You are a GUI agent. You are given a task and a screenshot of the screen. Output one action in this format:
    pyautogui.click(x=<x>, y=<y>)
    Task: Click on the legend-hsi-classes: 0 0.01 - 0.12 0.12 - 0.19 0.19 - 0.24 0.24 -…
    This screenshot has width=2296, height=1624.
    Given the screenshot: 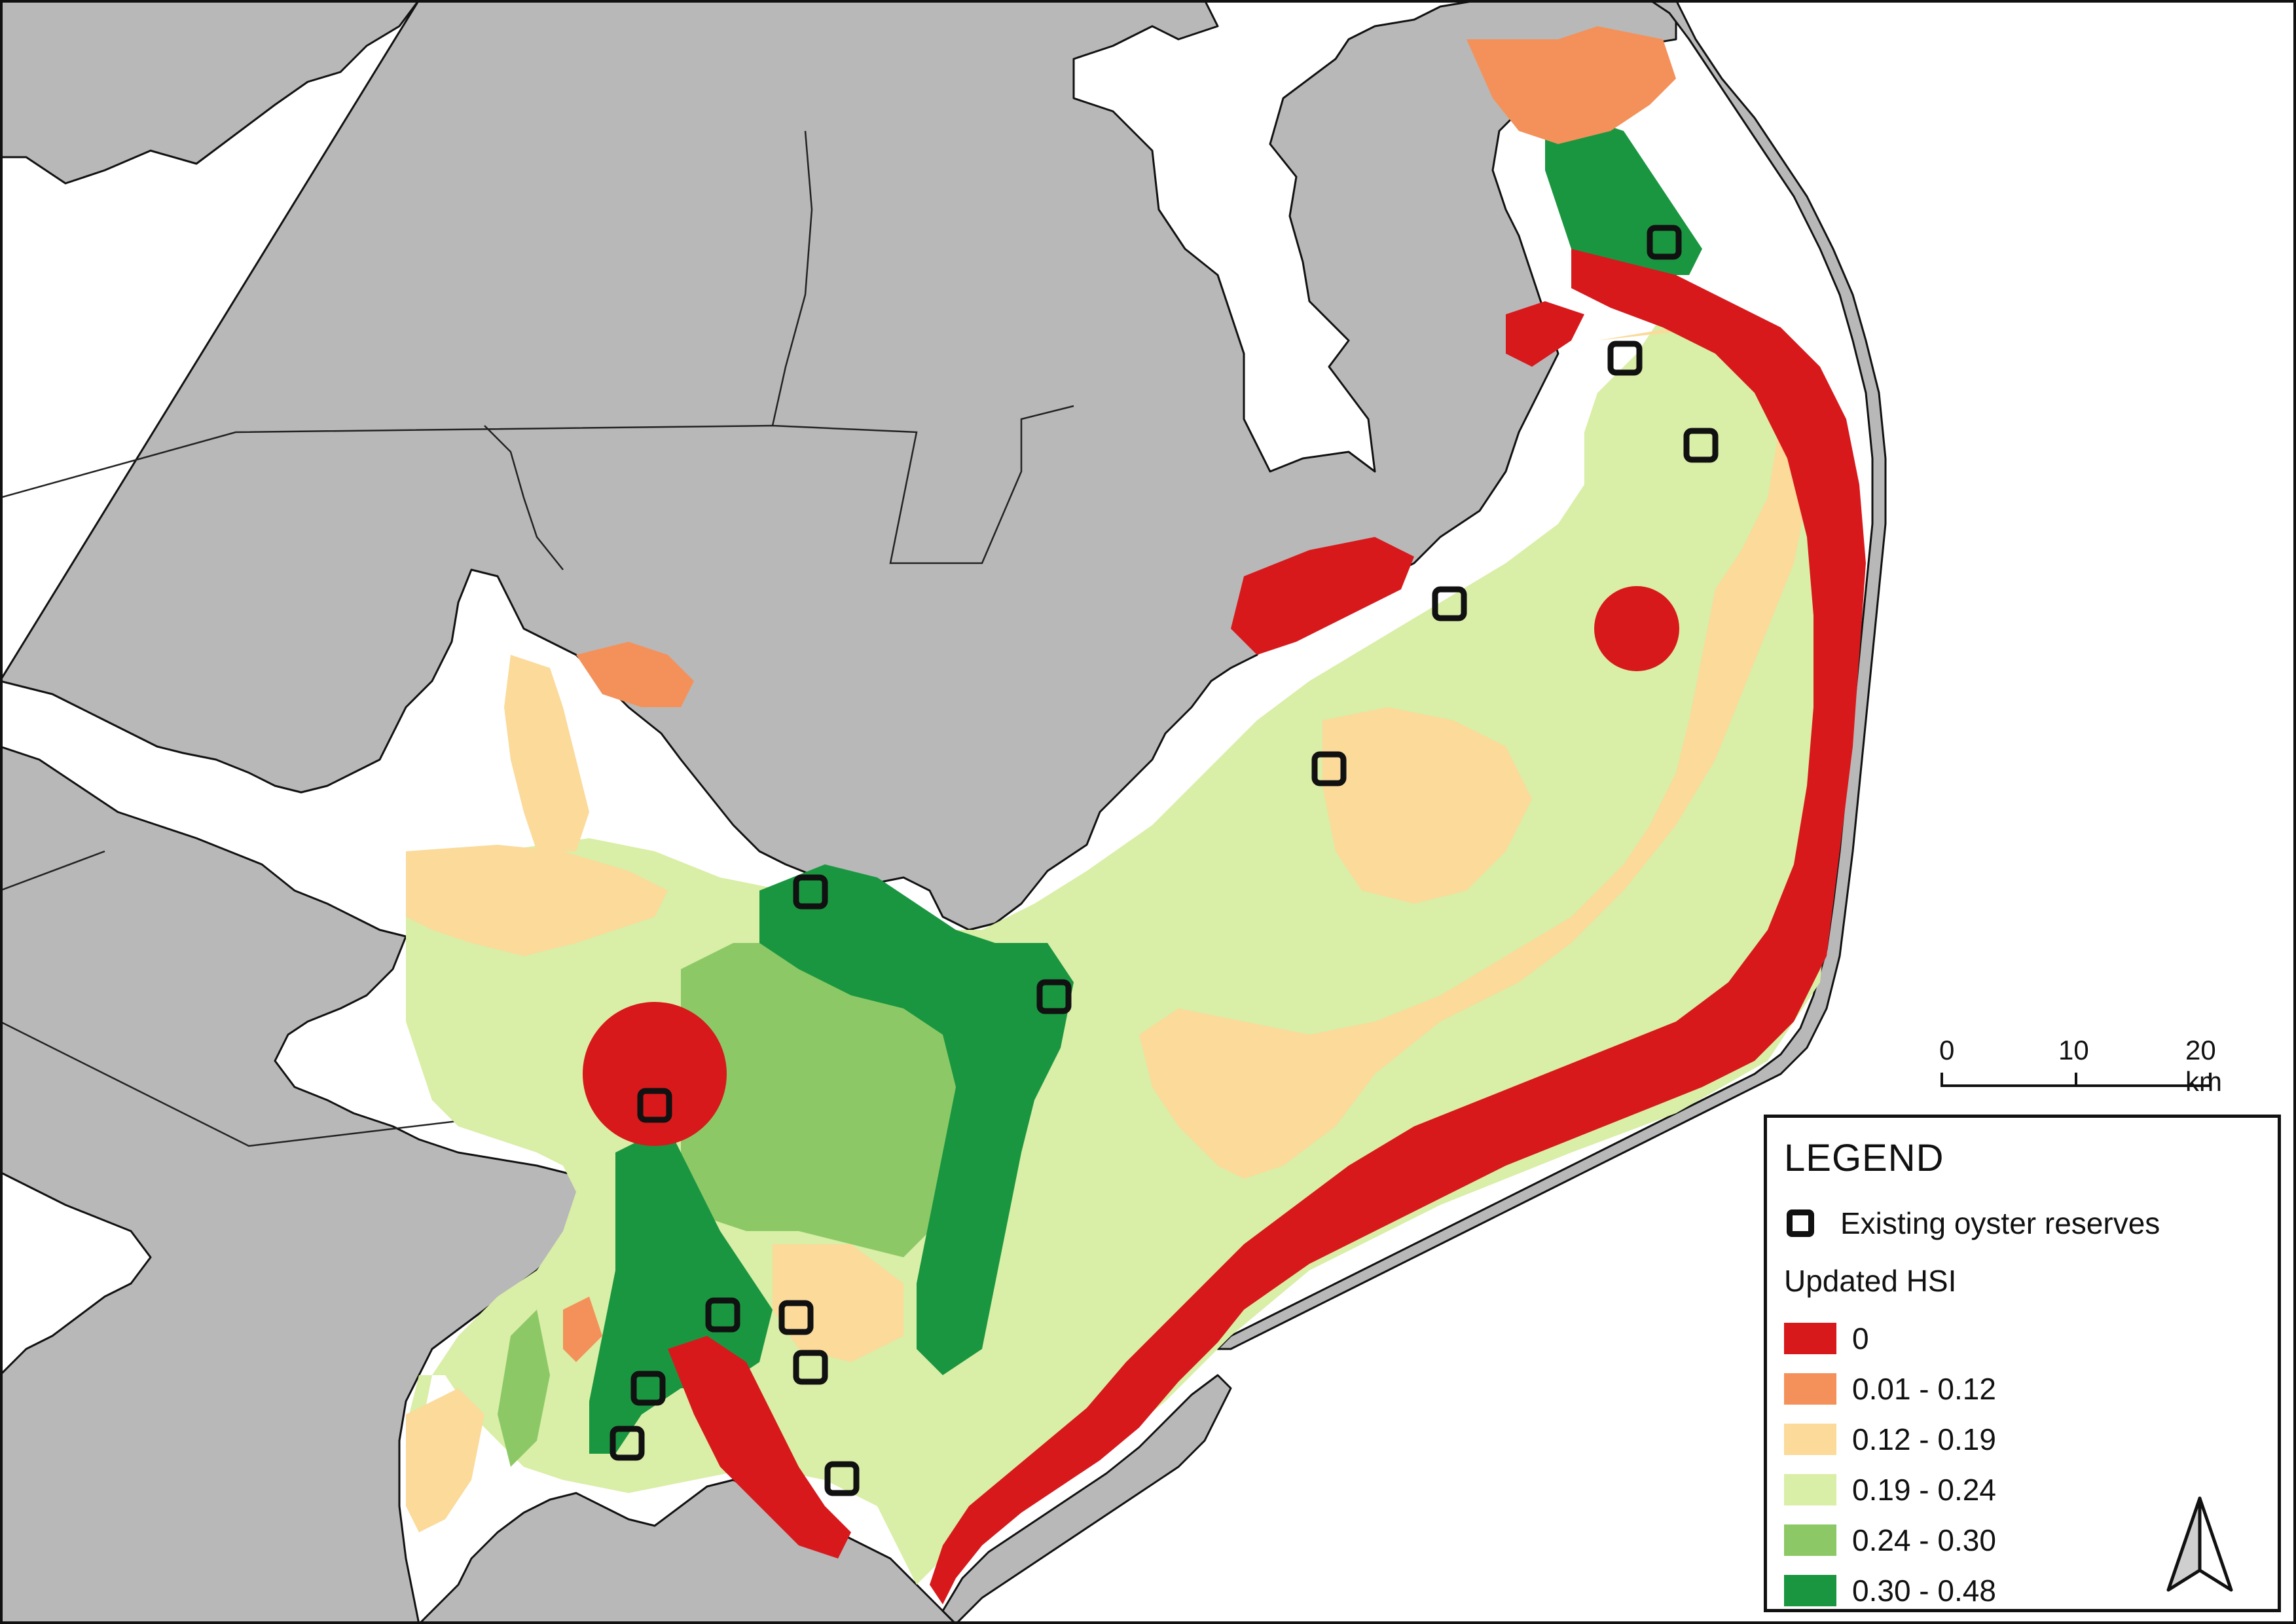 What is the action you would take?
    pyautogui.click(x=1890, y=1464)
    